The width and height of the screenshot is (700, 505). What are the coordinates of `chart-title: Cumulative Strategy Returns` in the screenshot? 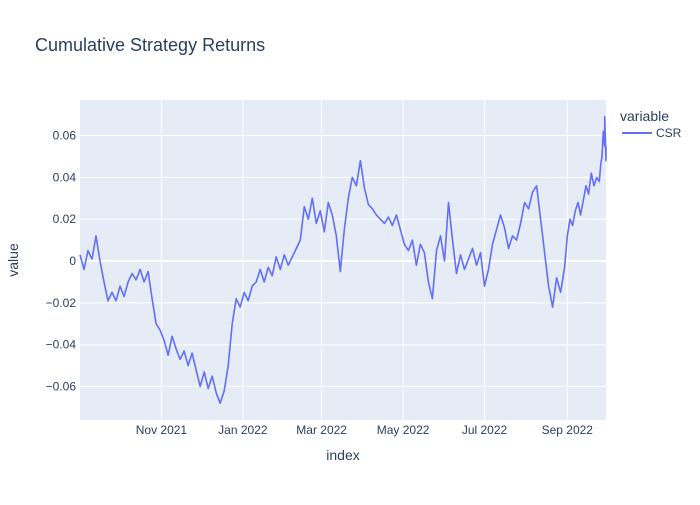 It's located at (150, 45).